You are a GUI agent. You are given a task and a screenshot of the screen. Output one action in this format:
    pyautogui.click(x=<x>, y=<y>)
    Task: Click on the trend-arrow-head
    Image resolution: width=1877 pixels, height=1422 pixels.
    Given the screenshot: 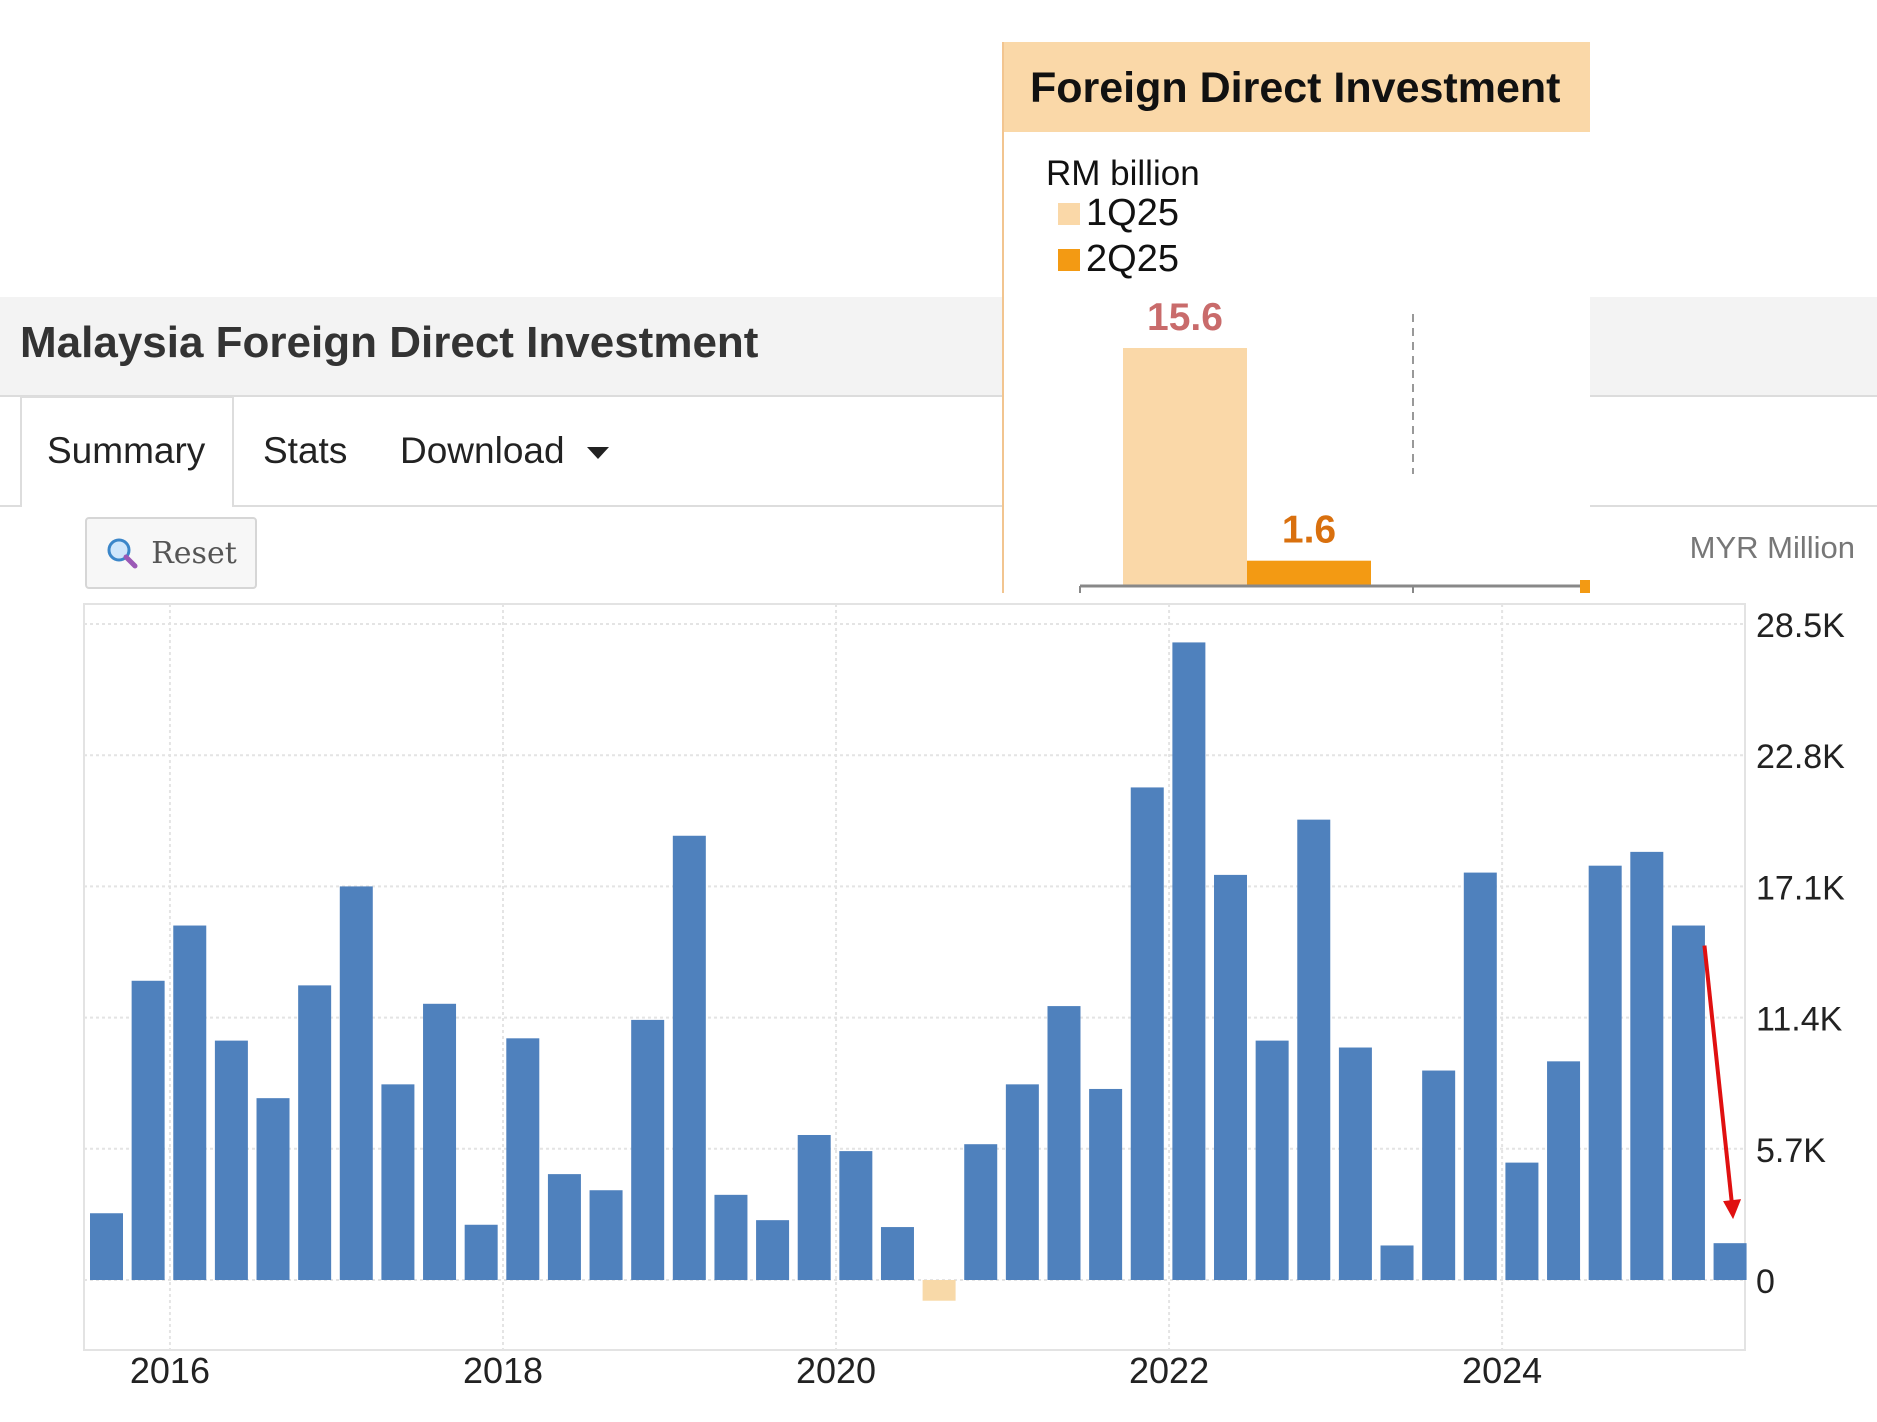 What is the action you would take?
    pyautogui.click(x=1732, y=1209)
    